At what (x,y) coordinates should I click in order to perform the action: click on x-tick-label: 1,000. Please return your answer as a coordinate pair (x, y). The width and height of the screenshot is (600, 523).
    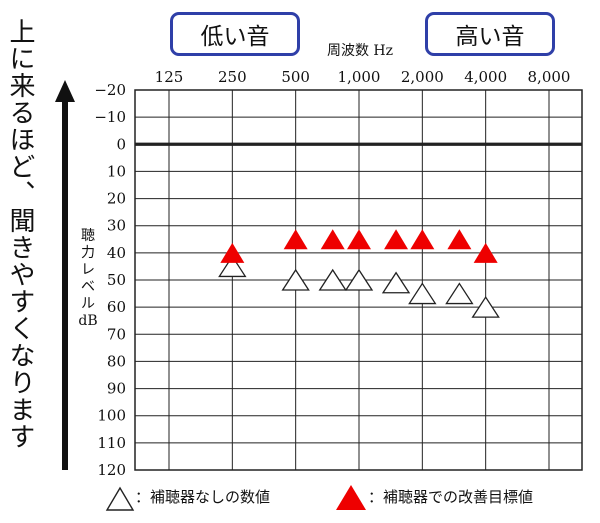
    Looking at the image, I should click on (359, 77).